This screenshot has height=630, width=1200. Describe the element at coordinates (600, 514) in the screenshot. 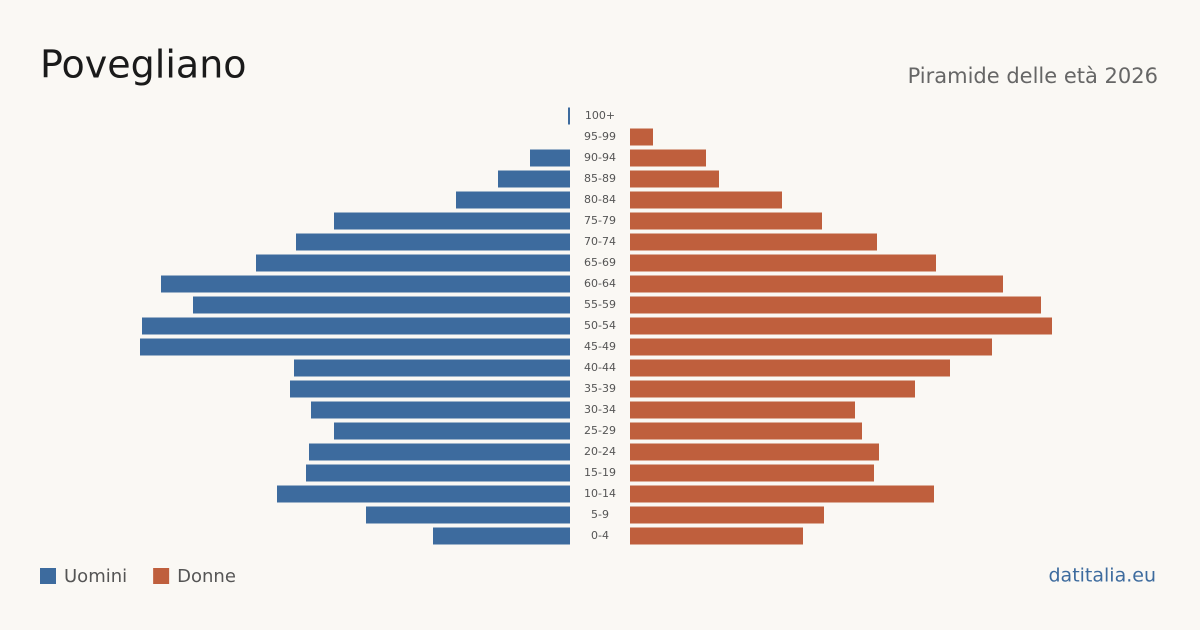

I see `age-label: 5-9` at that location.